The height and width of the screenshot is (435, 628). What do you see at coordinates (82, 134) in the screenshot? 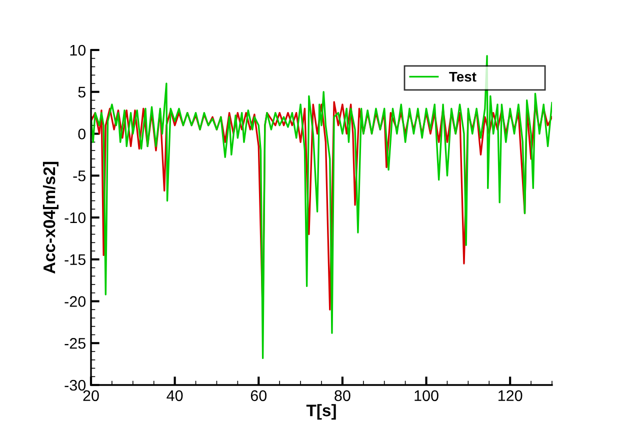
I see `y-tick-label: 0` at bounding box center [82, 134].